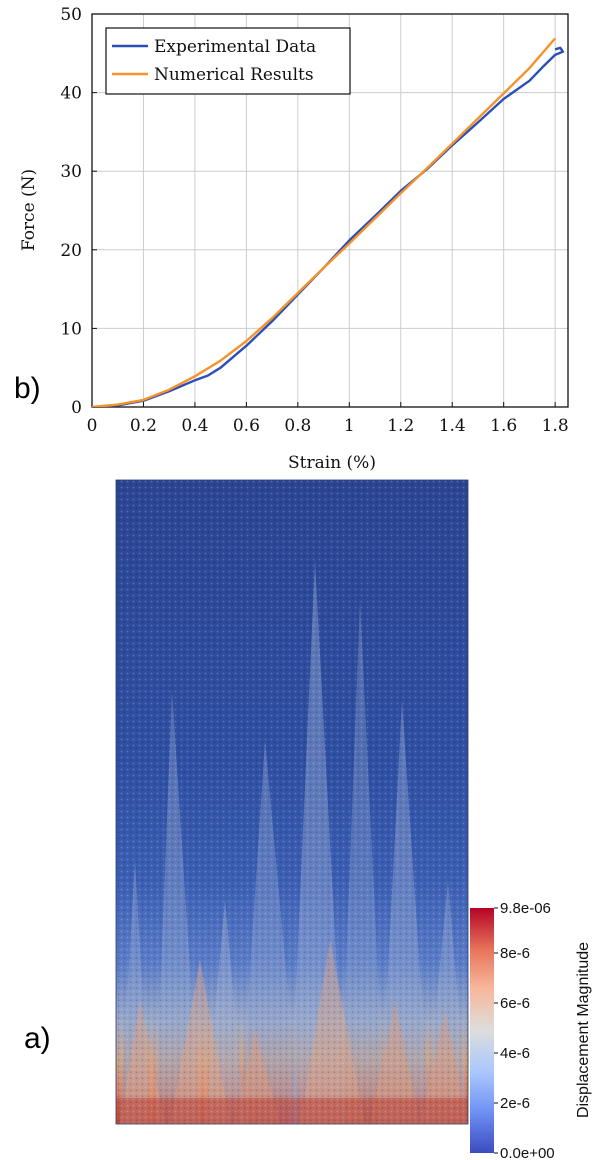 The height and width of the screenshot is (1160, 595). I want to click on legend-label-experimental: Experimental Data, so click(235, 47).